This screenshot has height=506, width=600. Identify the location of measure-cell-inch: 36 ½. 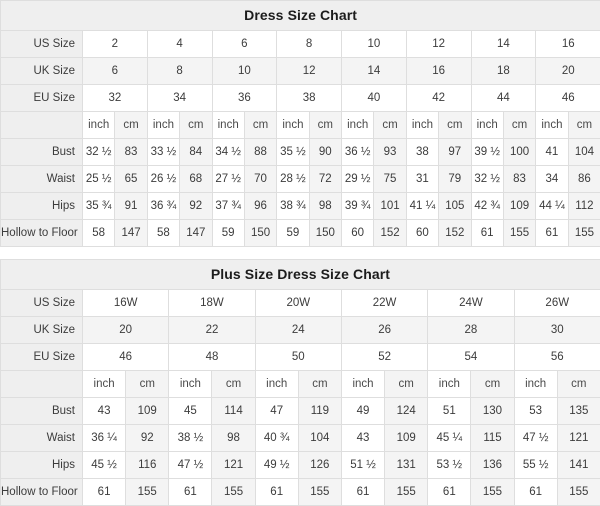
(358, 152).